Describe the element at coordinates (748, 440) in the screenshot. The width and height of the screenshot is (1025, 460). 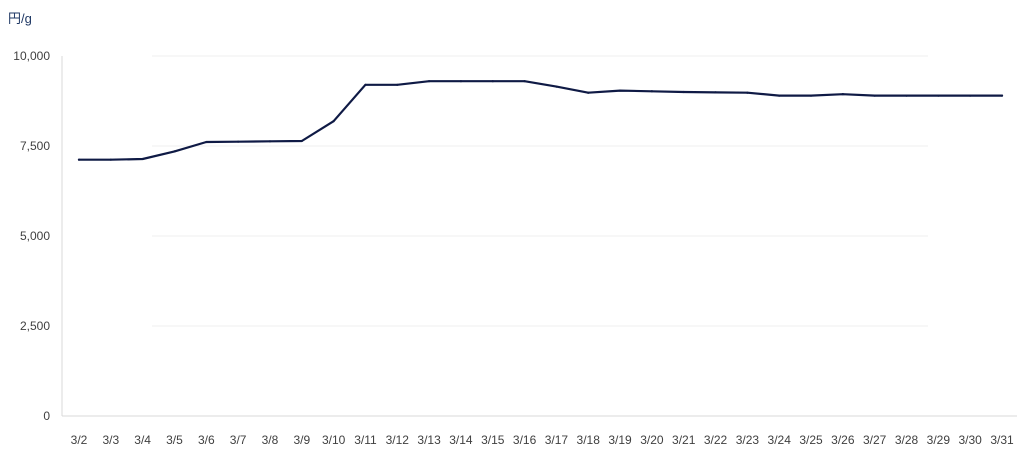
I see `x-tick-label: 3/23` at that location.